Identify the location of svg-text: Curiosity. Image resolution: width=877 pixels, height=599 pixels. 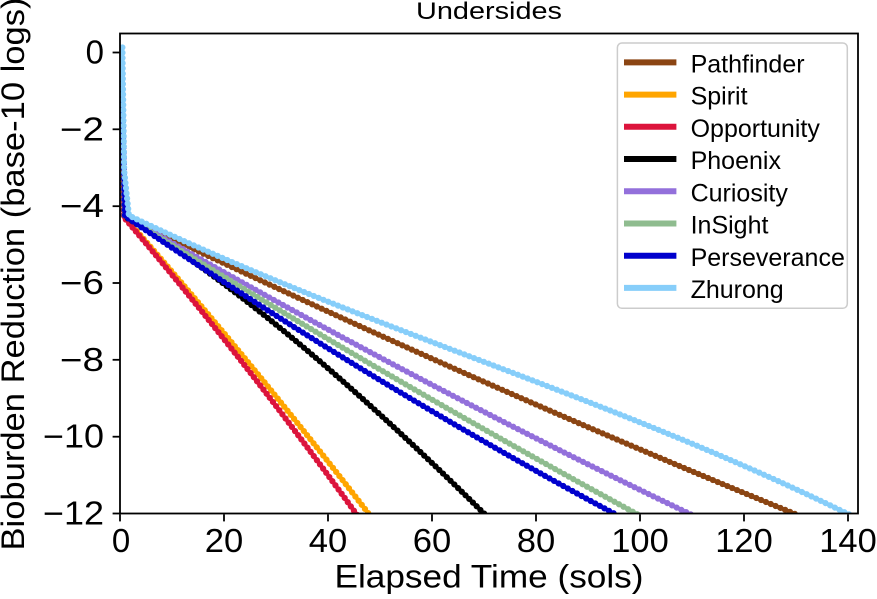
(740, 193).